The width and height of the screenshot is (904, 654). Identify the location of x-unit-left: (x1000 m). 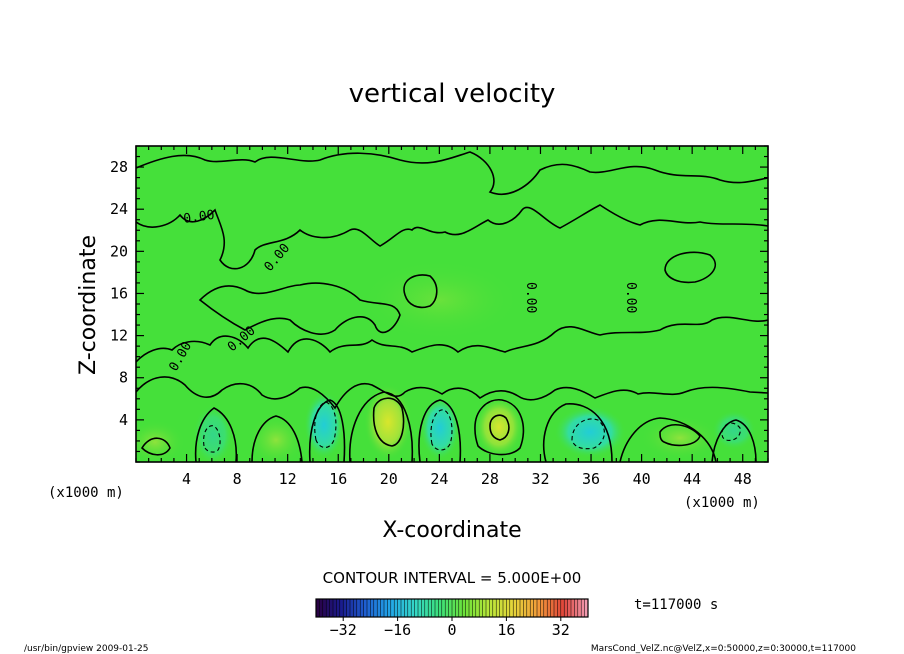
(86, 493).